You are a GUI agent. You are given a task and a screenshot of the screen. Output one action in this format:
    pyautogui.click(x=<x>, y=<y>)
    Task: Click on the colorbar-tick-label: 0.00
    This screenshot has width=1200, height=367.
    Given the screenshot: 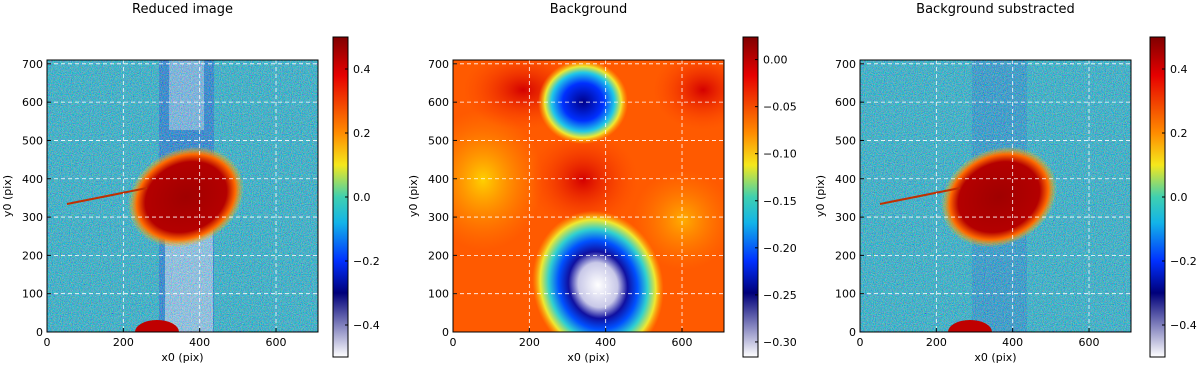 What is the action you would take?
    pyautogui.click(x=775, y=60)
    